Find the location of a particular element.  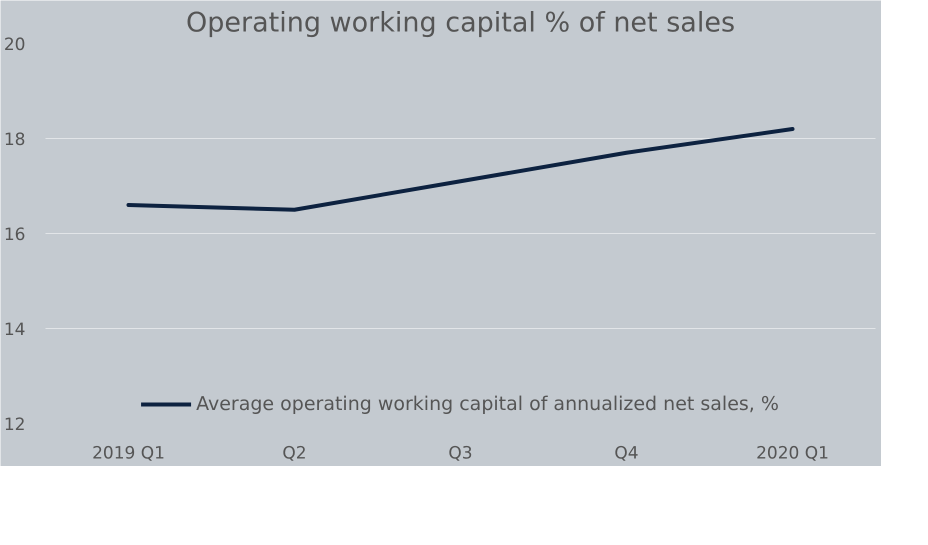

chart-title: Operating working capital % of net sales is located at coordinates (461, 23).